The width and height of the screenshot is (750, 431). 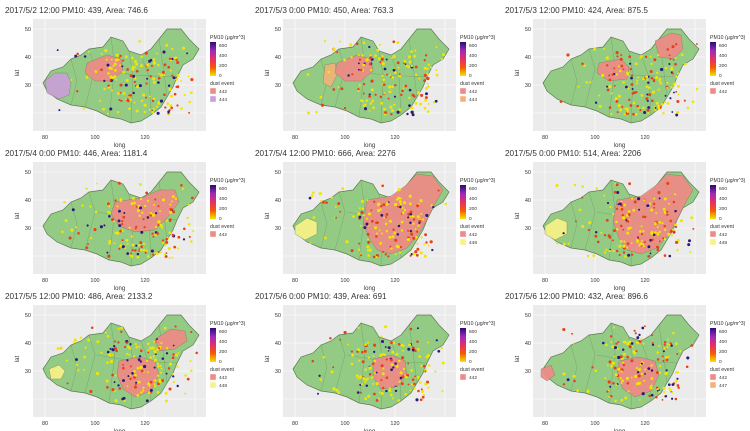 What do you see at coordinates (473, 243) in the screenshot?
I see `dust-event-label: 448` at bounding box center [473, 243].